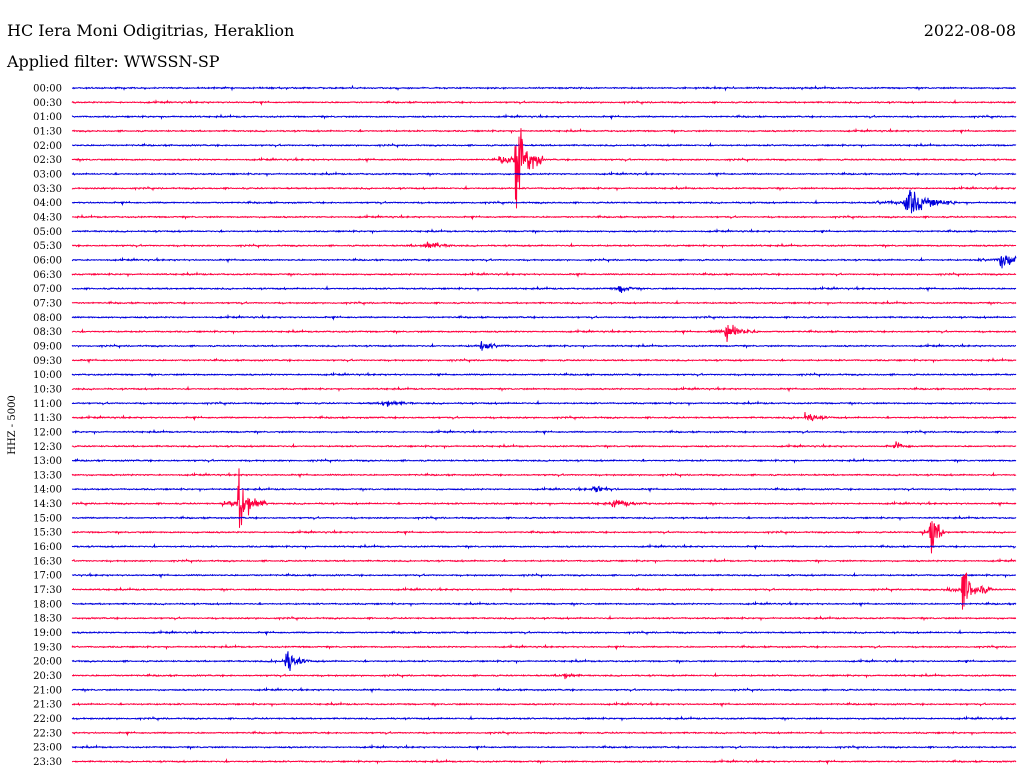 The image size is (1024, 780). I want to click on row-time-label: 00:00, so click(47, 89).